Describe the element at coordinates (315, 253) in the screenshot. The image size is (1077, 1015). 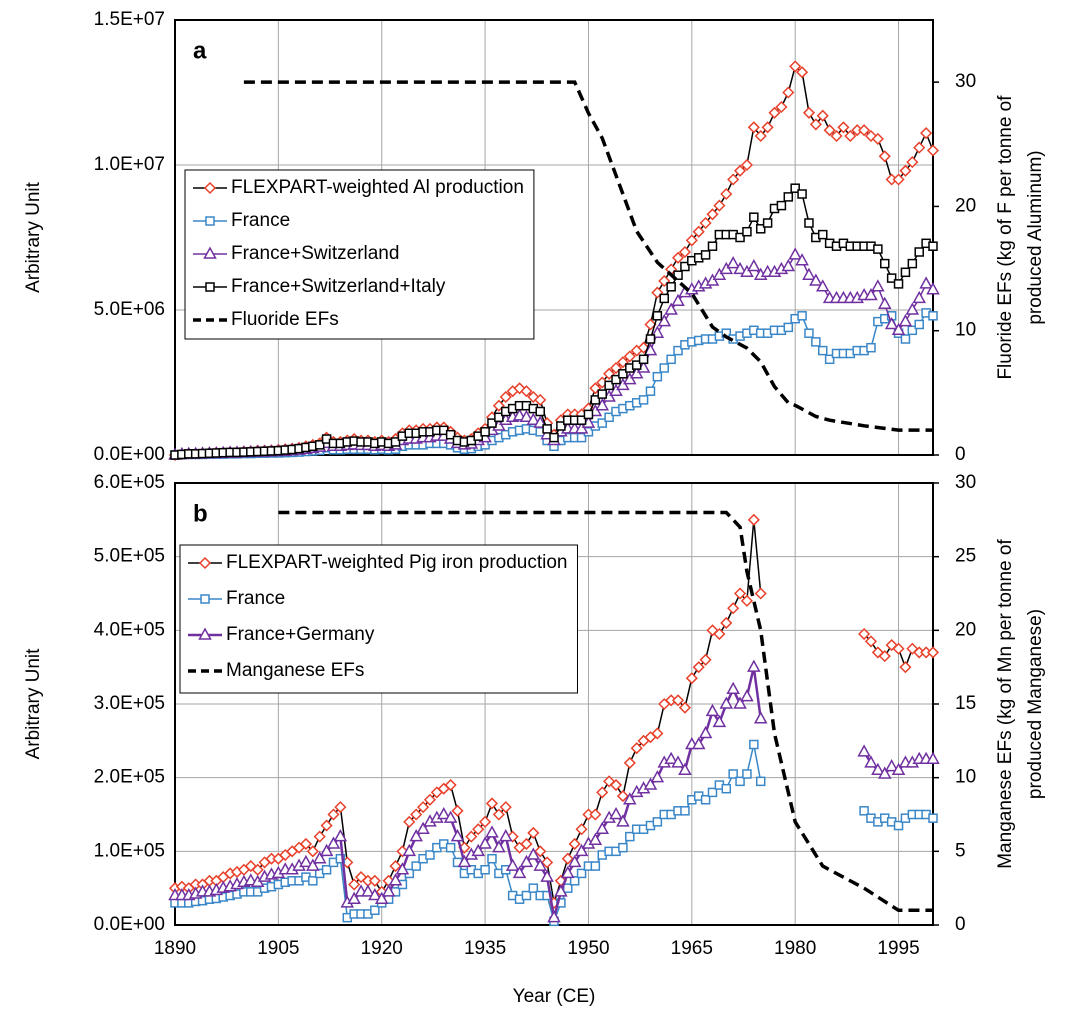
I see `legend-label: France+Switzerland` at that location.